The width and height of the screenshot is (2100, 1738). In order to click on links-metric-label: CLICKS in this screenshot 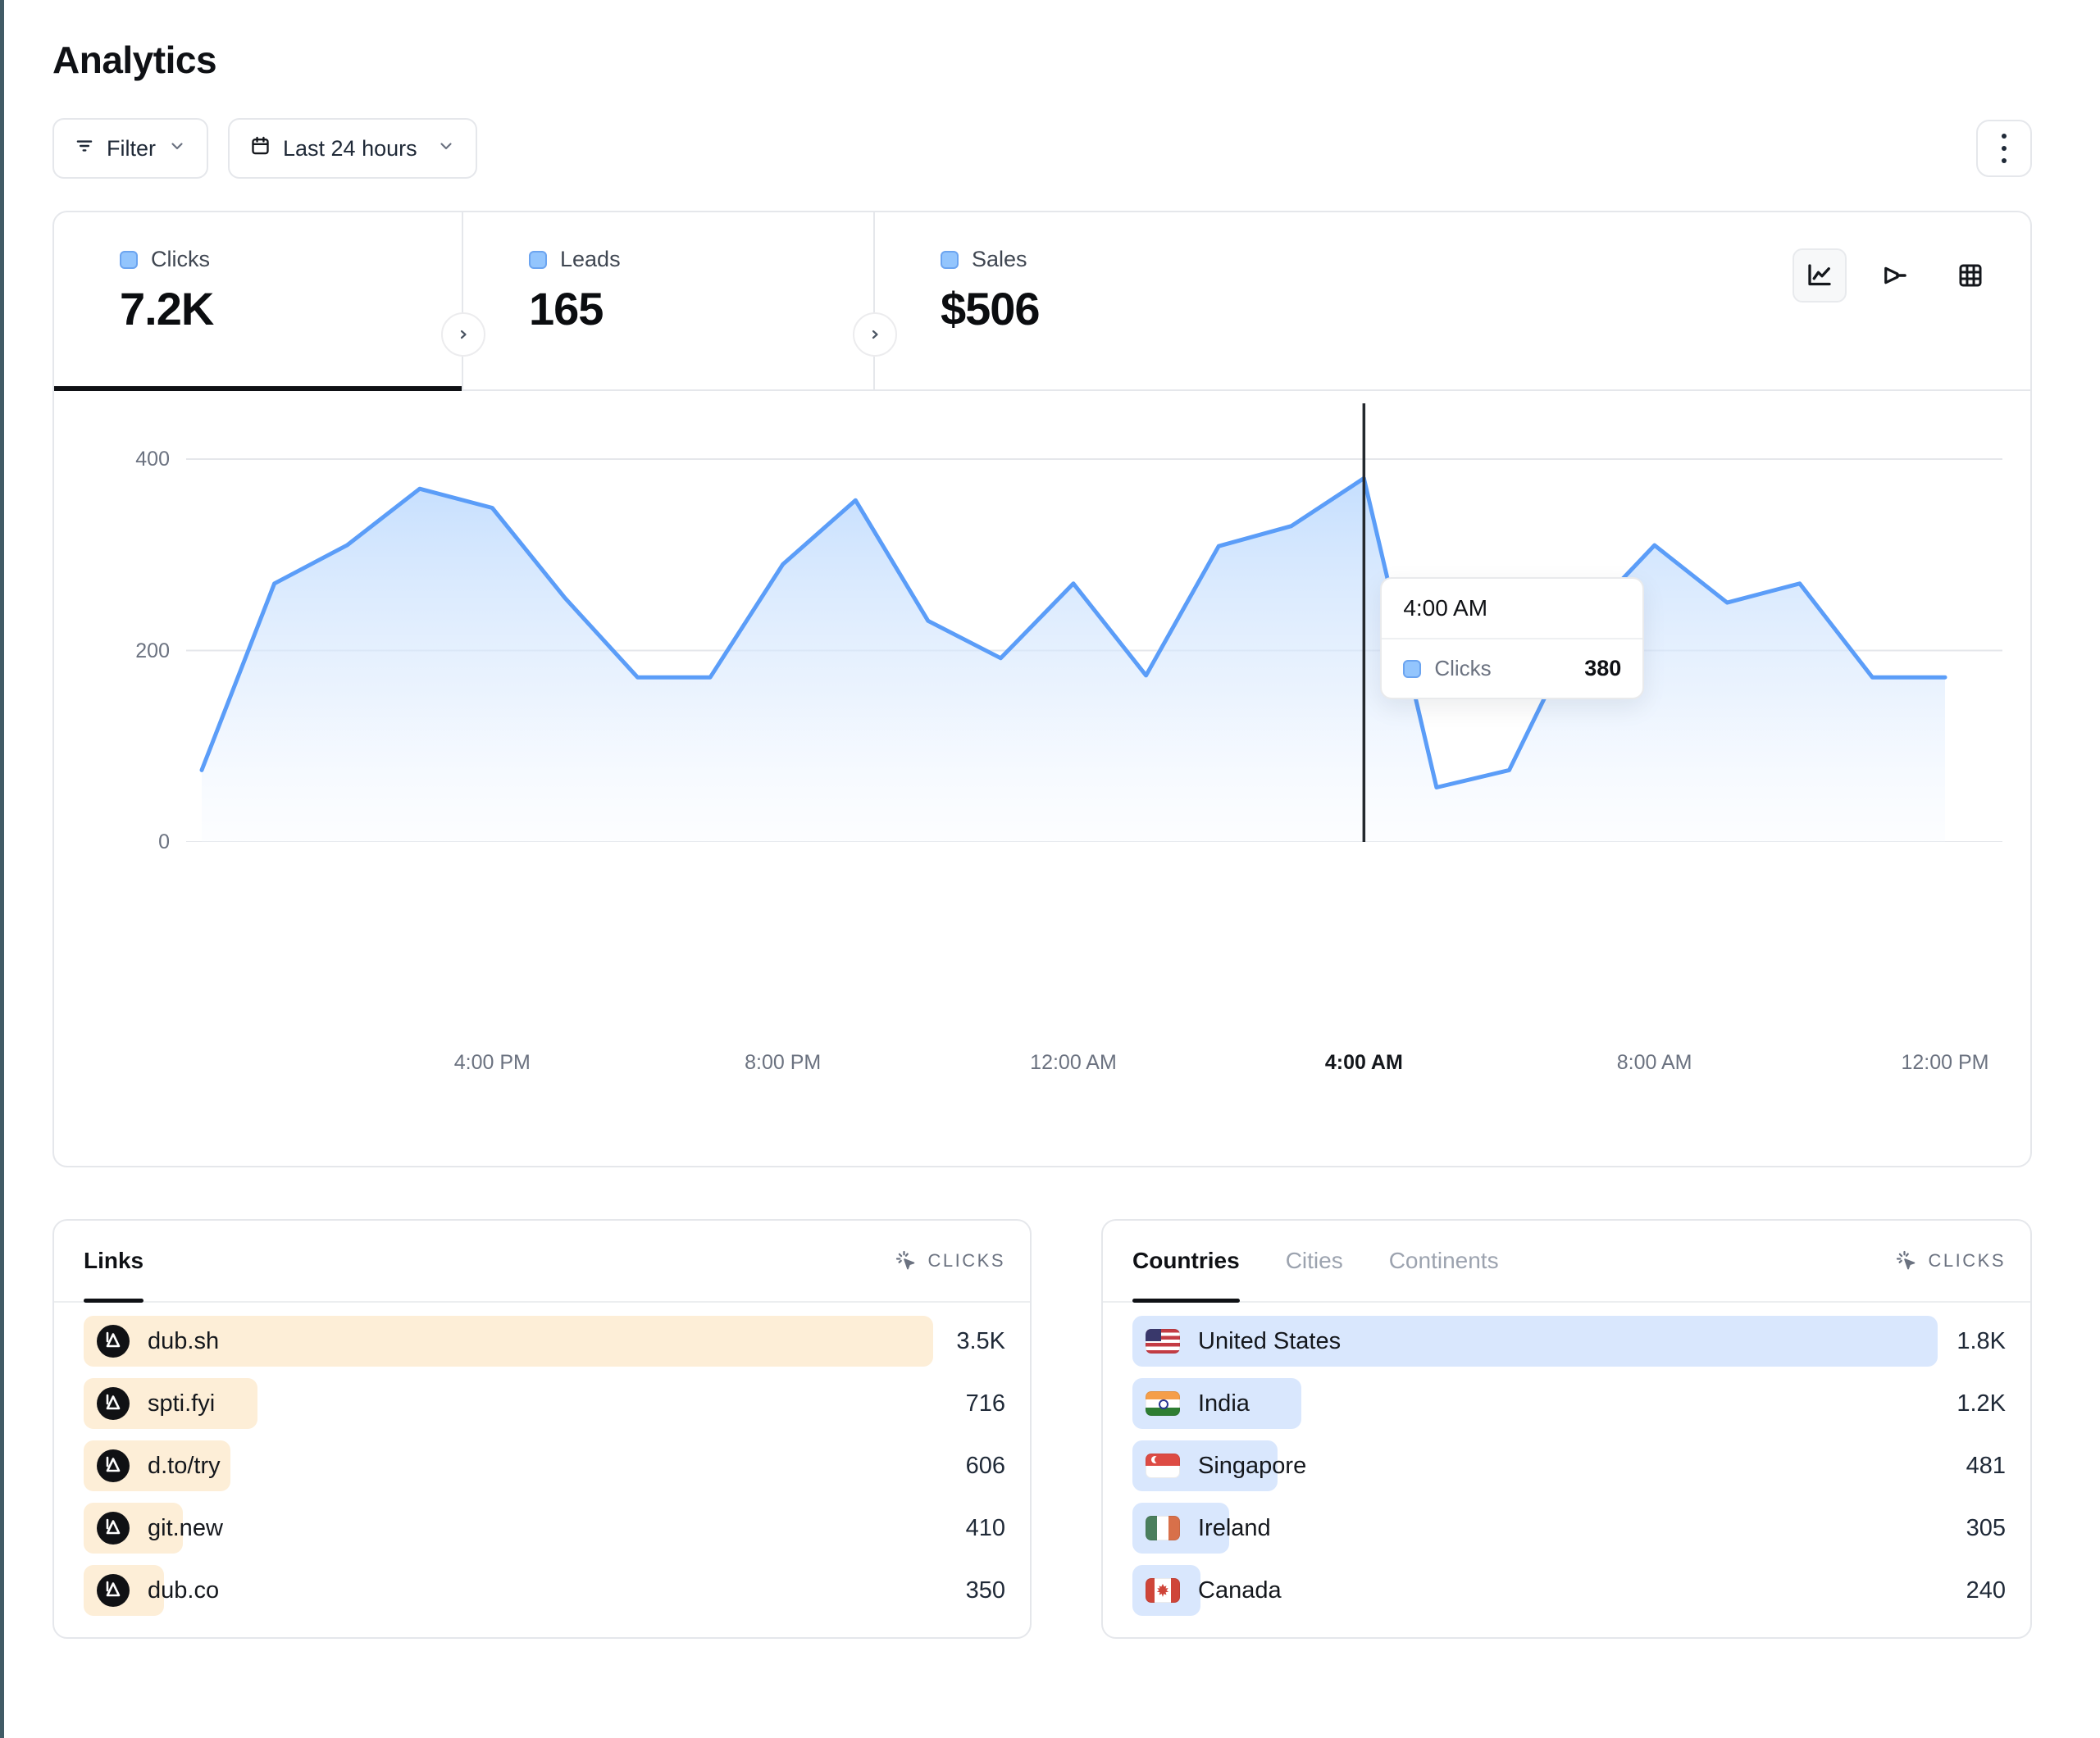, I will do `click(966, 1260)`.